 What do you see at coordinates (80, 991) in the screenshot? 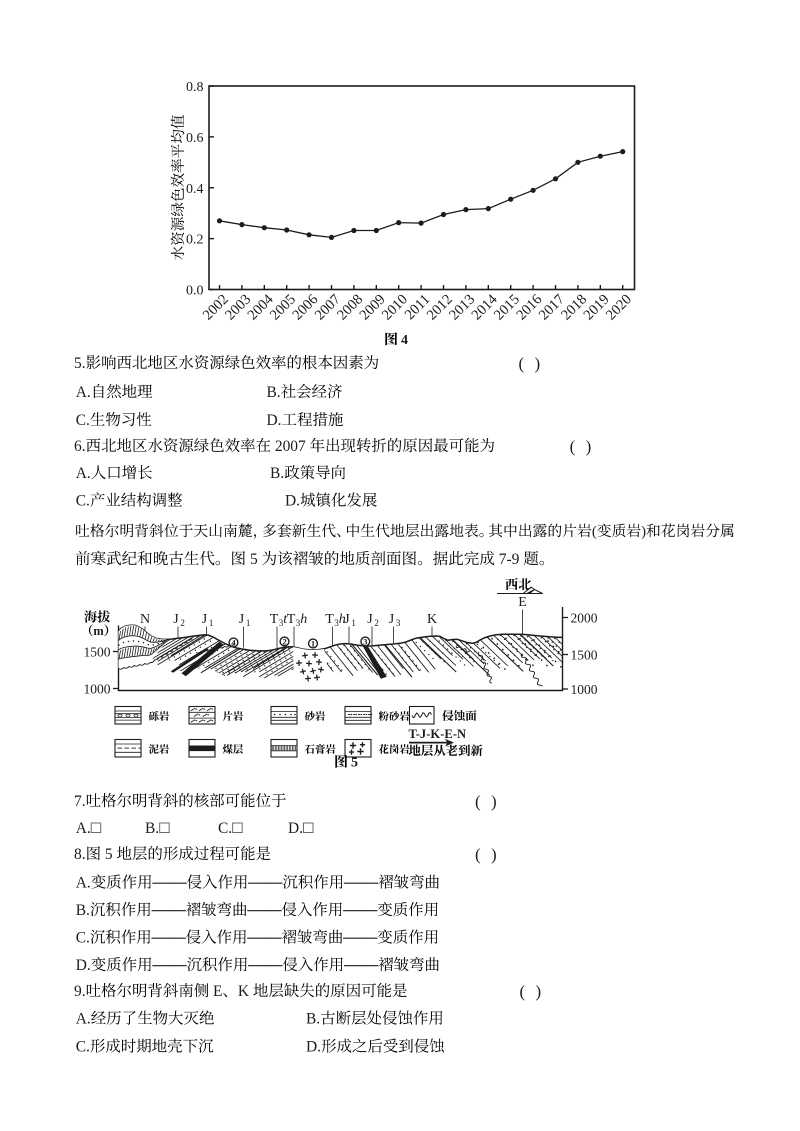
I see `svg-text: 9.` at bounding box center [80, 991].